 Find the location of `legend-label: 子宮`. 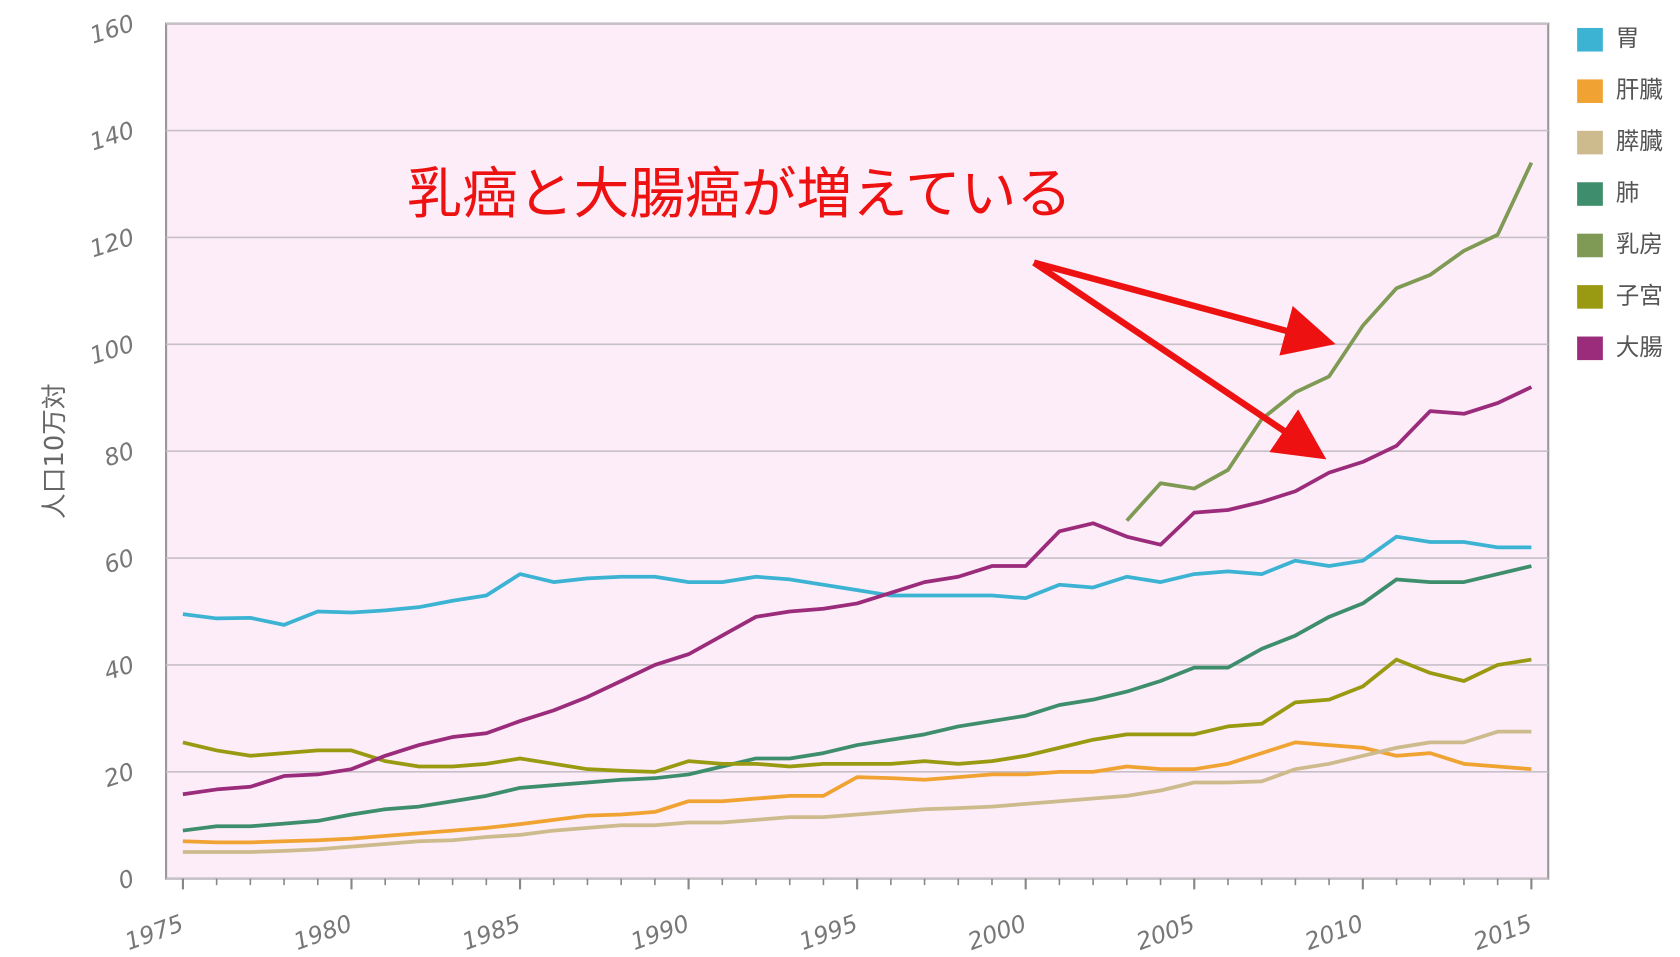

legend-label: 子宮 is located at coordinates (1639, 295).